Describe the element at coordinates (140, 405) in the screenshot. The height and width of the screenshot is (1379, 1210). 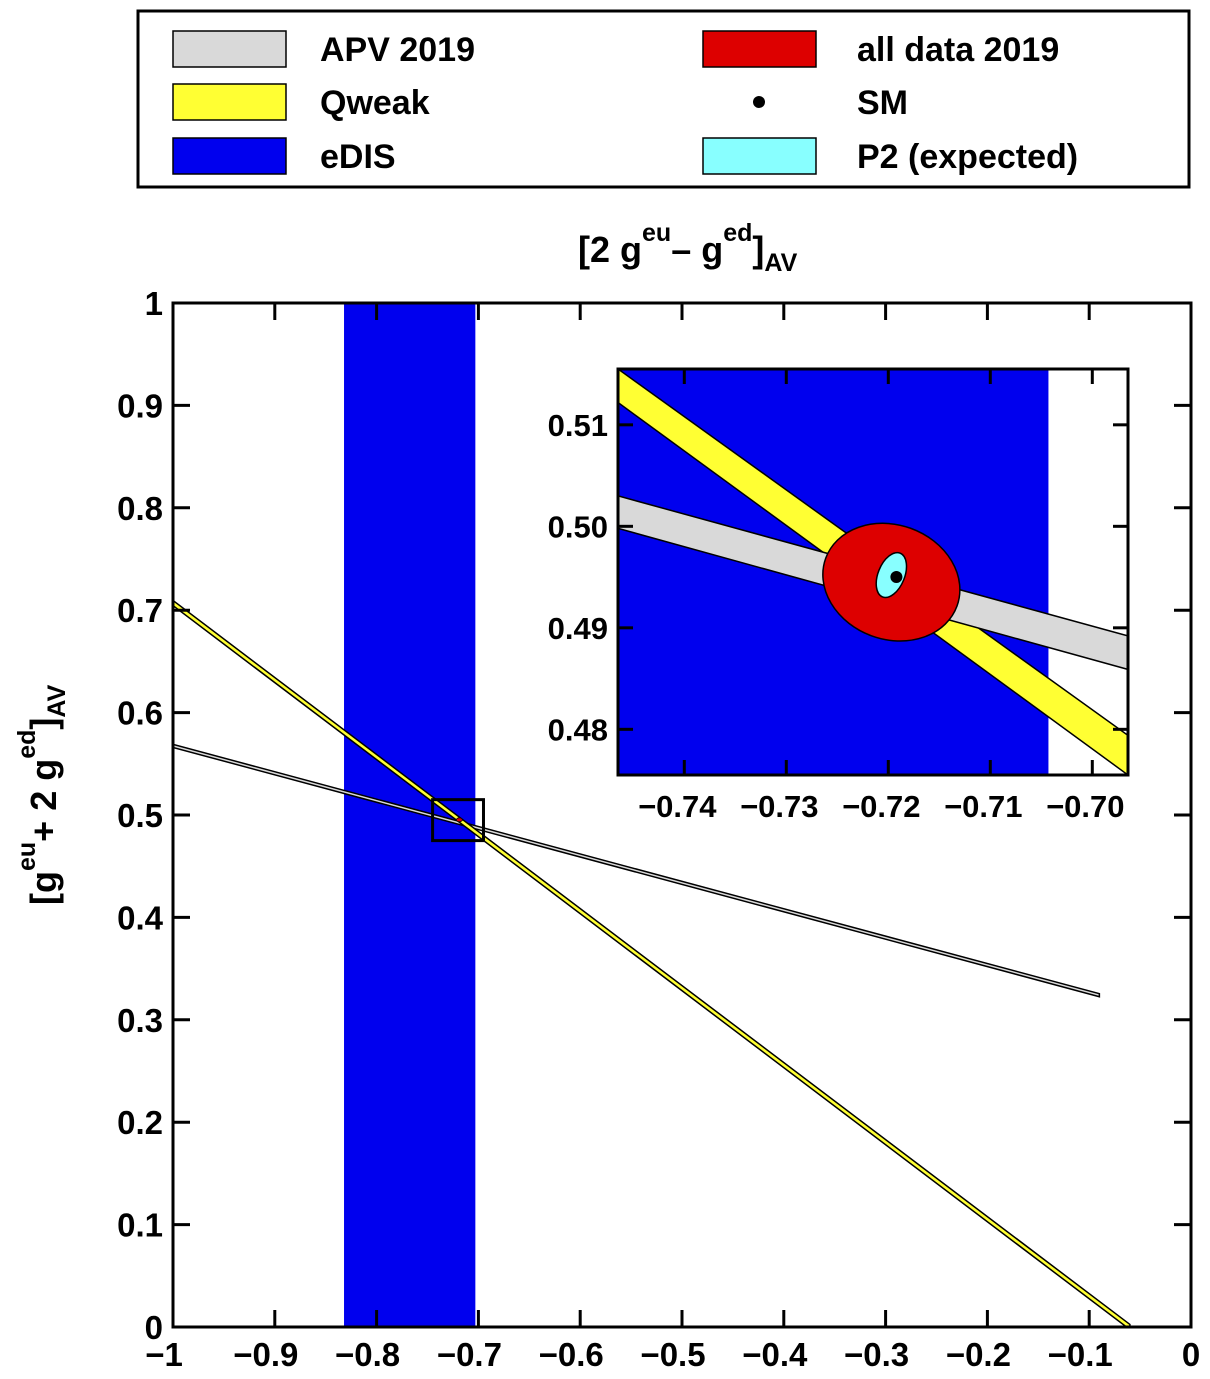
I see `y-tick-label: 0.9` at that location.